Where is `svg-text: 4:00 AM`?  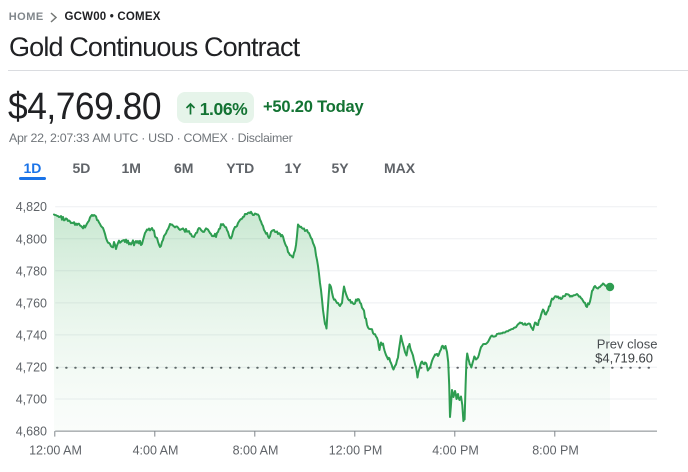 svg-text: 4:00 AM is located at coordinates (156, 451).